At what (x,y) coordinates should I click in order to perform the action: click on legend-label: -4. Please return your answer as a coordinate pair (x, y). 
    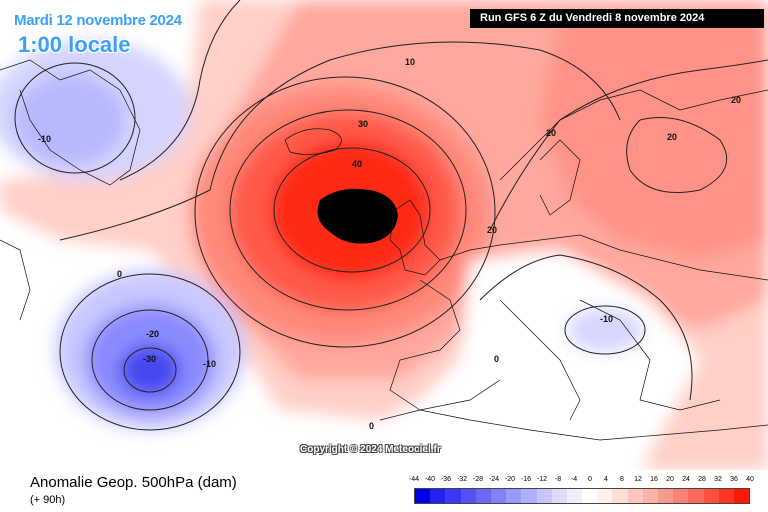
    Looking at the image, I should click on (574, 479).